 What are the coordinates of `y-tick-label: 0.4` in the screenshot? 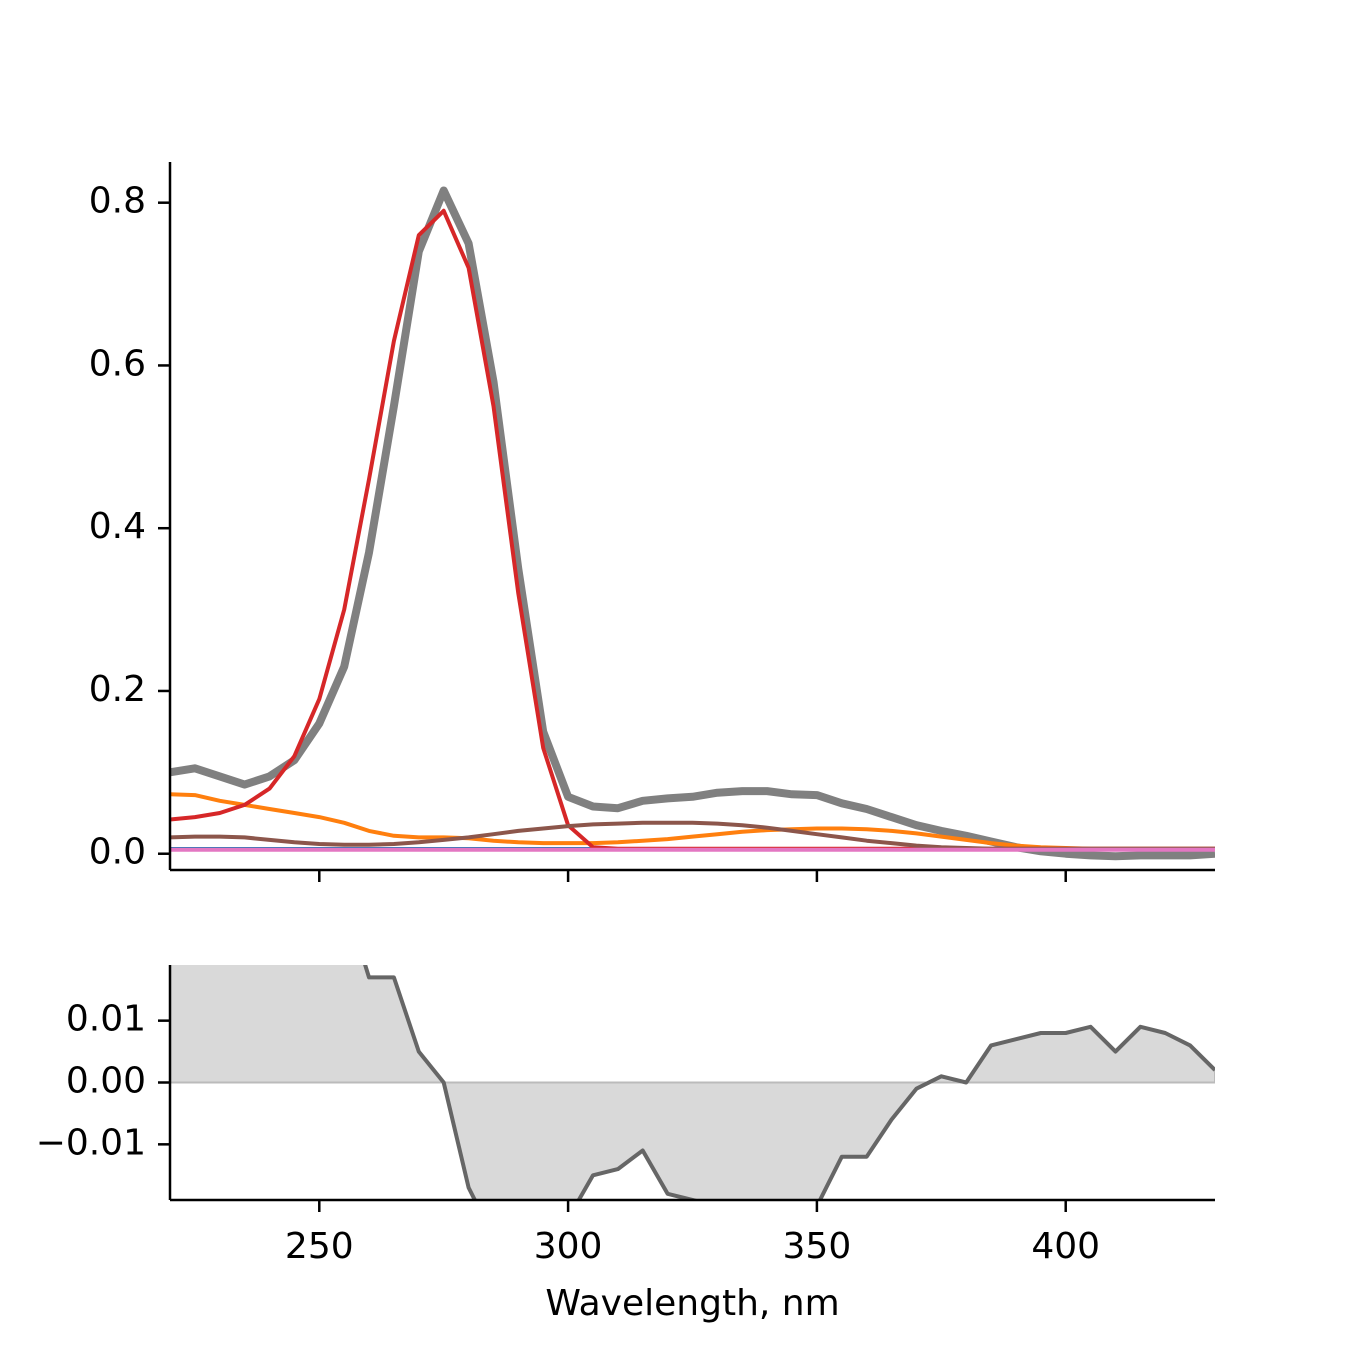 It's located at (117, 526).